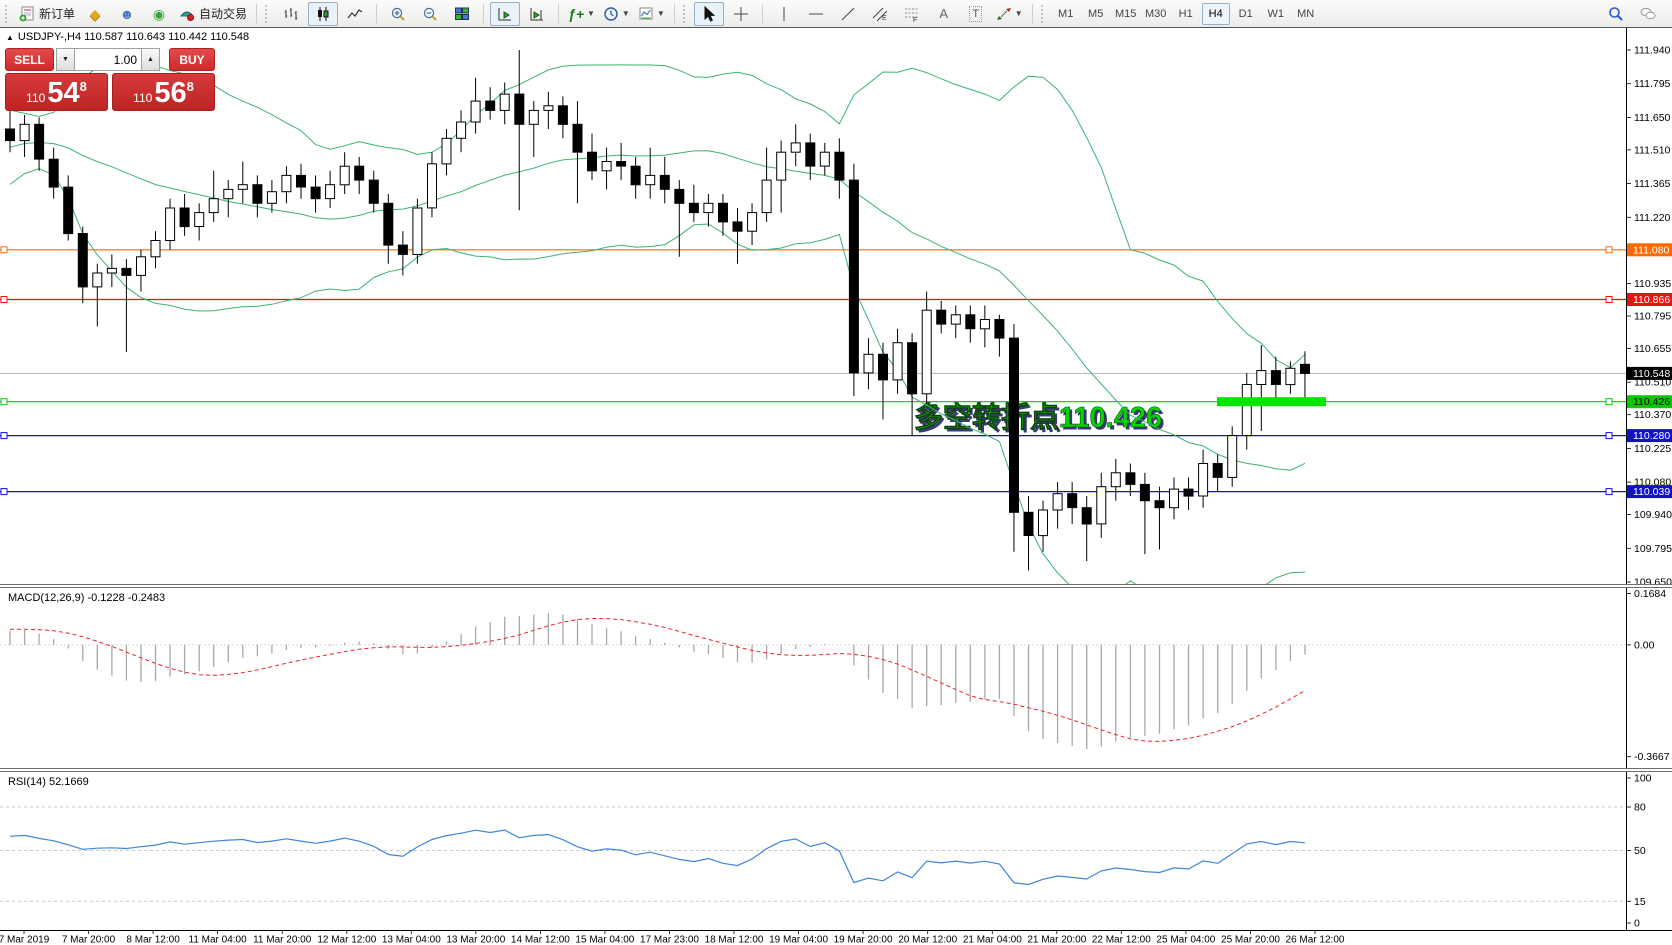 Image resolution: width=1672 pixels, height=945 pixels. Describe the element at coordinates (1648, 14) in the screenshot. I see `chat-button` at that location.